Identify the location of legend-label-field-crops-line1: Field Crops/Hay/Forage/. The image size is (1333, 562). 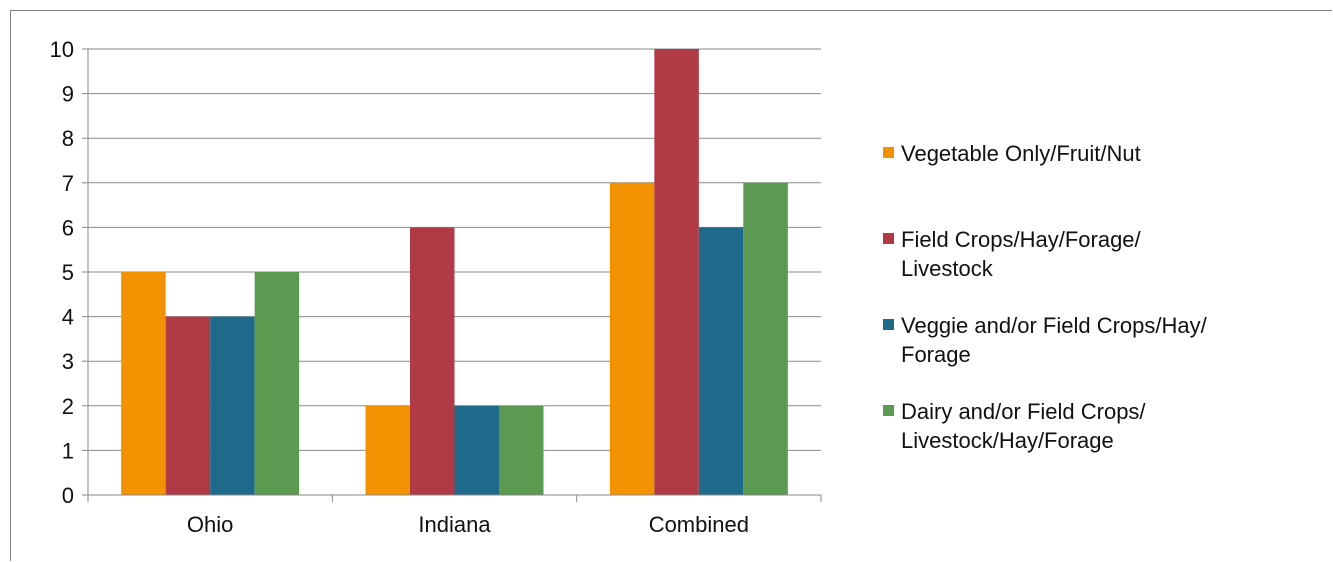
(1021, 239).